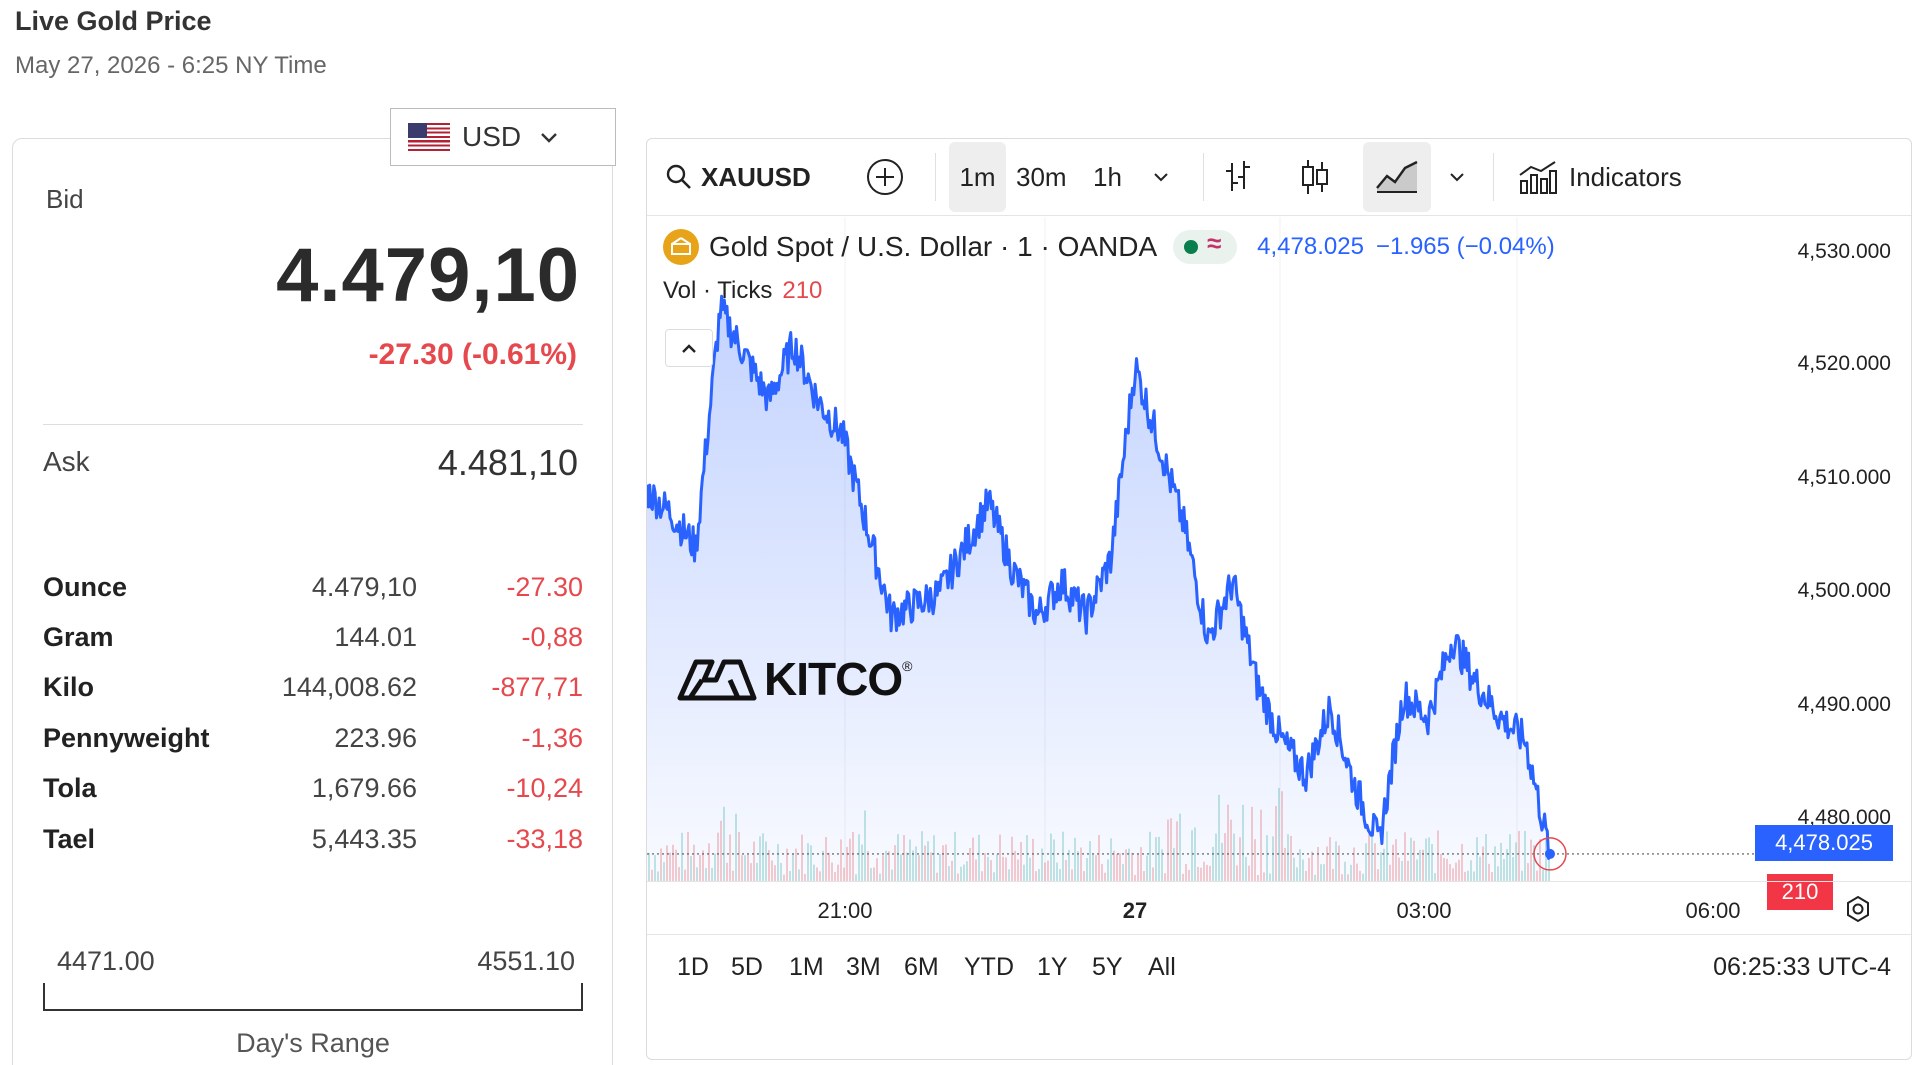 This screenshot has width=1920, height=1065. What do you see at coordinates (375, 637) in the screenshot?
I see `unit-price: 144.01` at bounding box center [375, 637].